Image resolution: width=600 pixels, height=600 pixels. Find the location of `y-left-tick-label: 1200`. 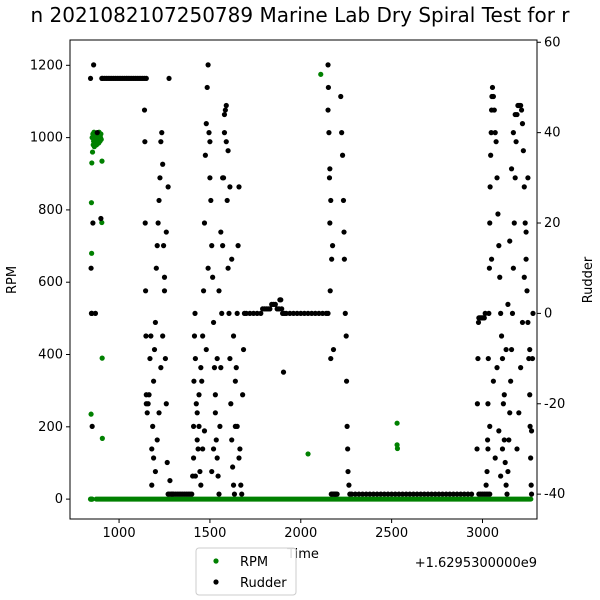

y-left-tick-label: 1200 is located at coordinates (46, 65).